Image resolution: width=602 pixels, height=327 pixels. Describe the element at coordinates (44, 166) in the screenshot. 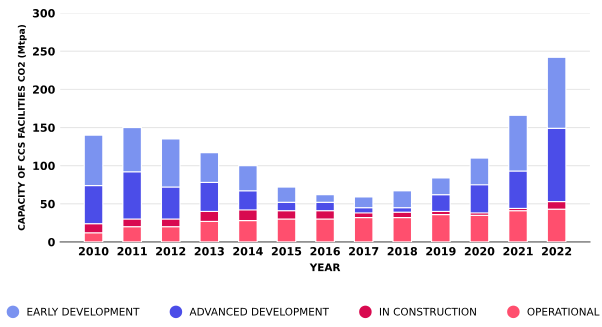

I see `y-tick-label: 100` at that location.